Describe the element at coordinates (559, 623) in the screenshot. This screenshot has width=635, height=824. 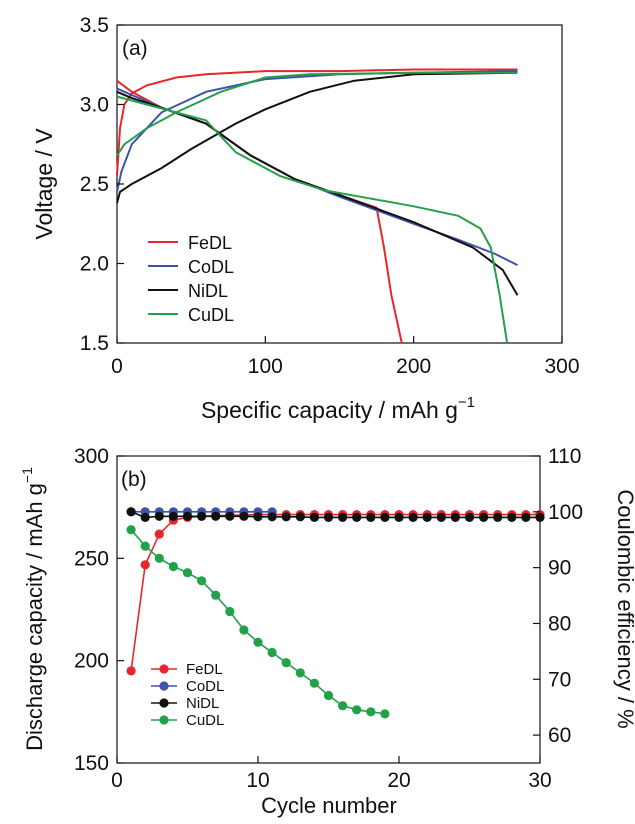
I see `y2-tick-label-b: 80` at that location.